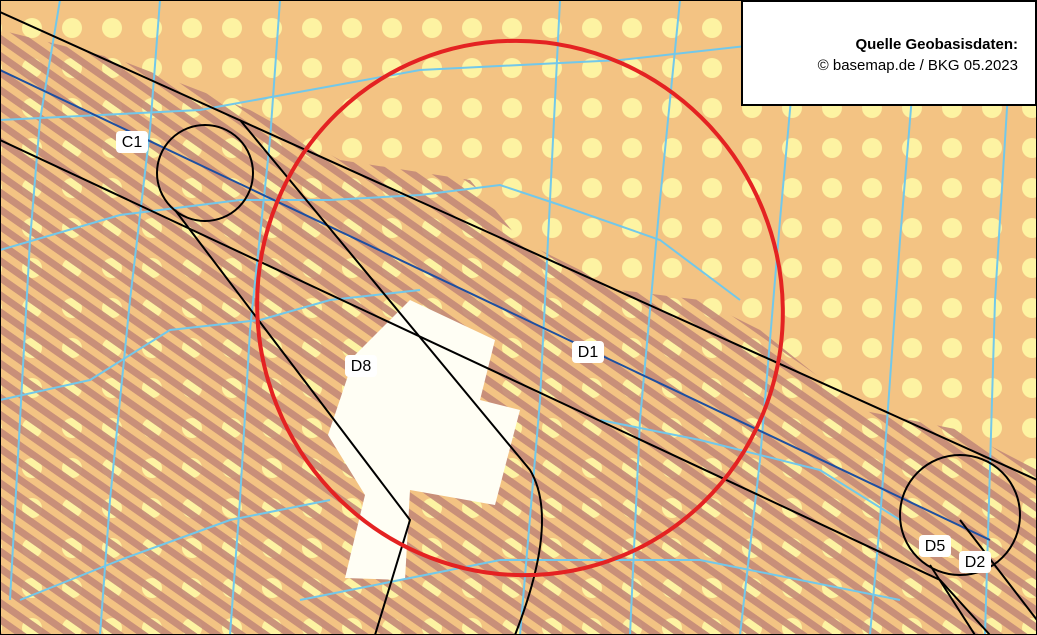 The image size is (1037, 635). I want to click on feature-label: C1, so click(132, 142).